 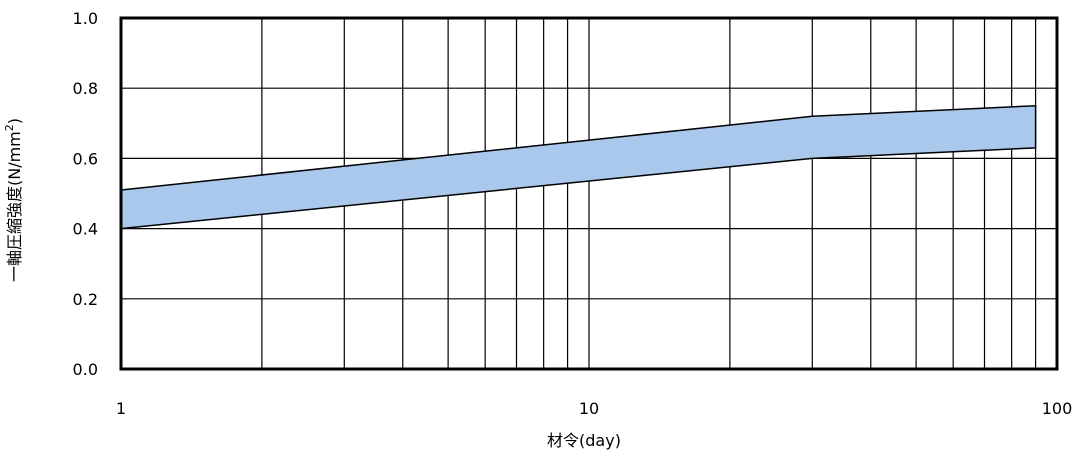 I want to click on y-axis-label: 一軸圧縮強度(N/mm2), so click(x=13, y=200).